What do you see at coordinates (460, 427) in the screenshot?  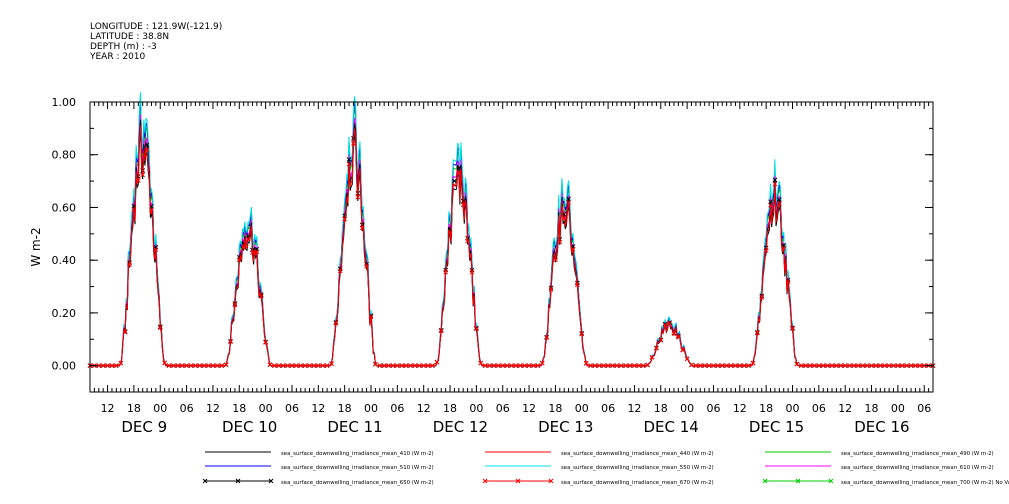 I see `x-day-label: DEC 12` at bounding box center [460, 427].